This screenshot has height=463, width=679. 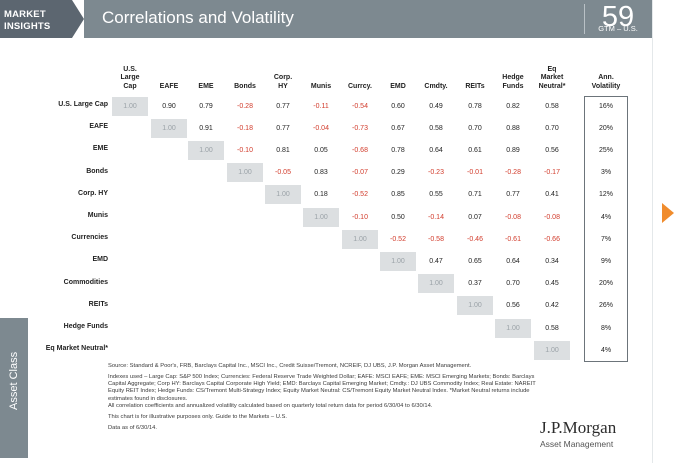 I want to click on volatility-cell: 16%, so click(x=605, y=106).